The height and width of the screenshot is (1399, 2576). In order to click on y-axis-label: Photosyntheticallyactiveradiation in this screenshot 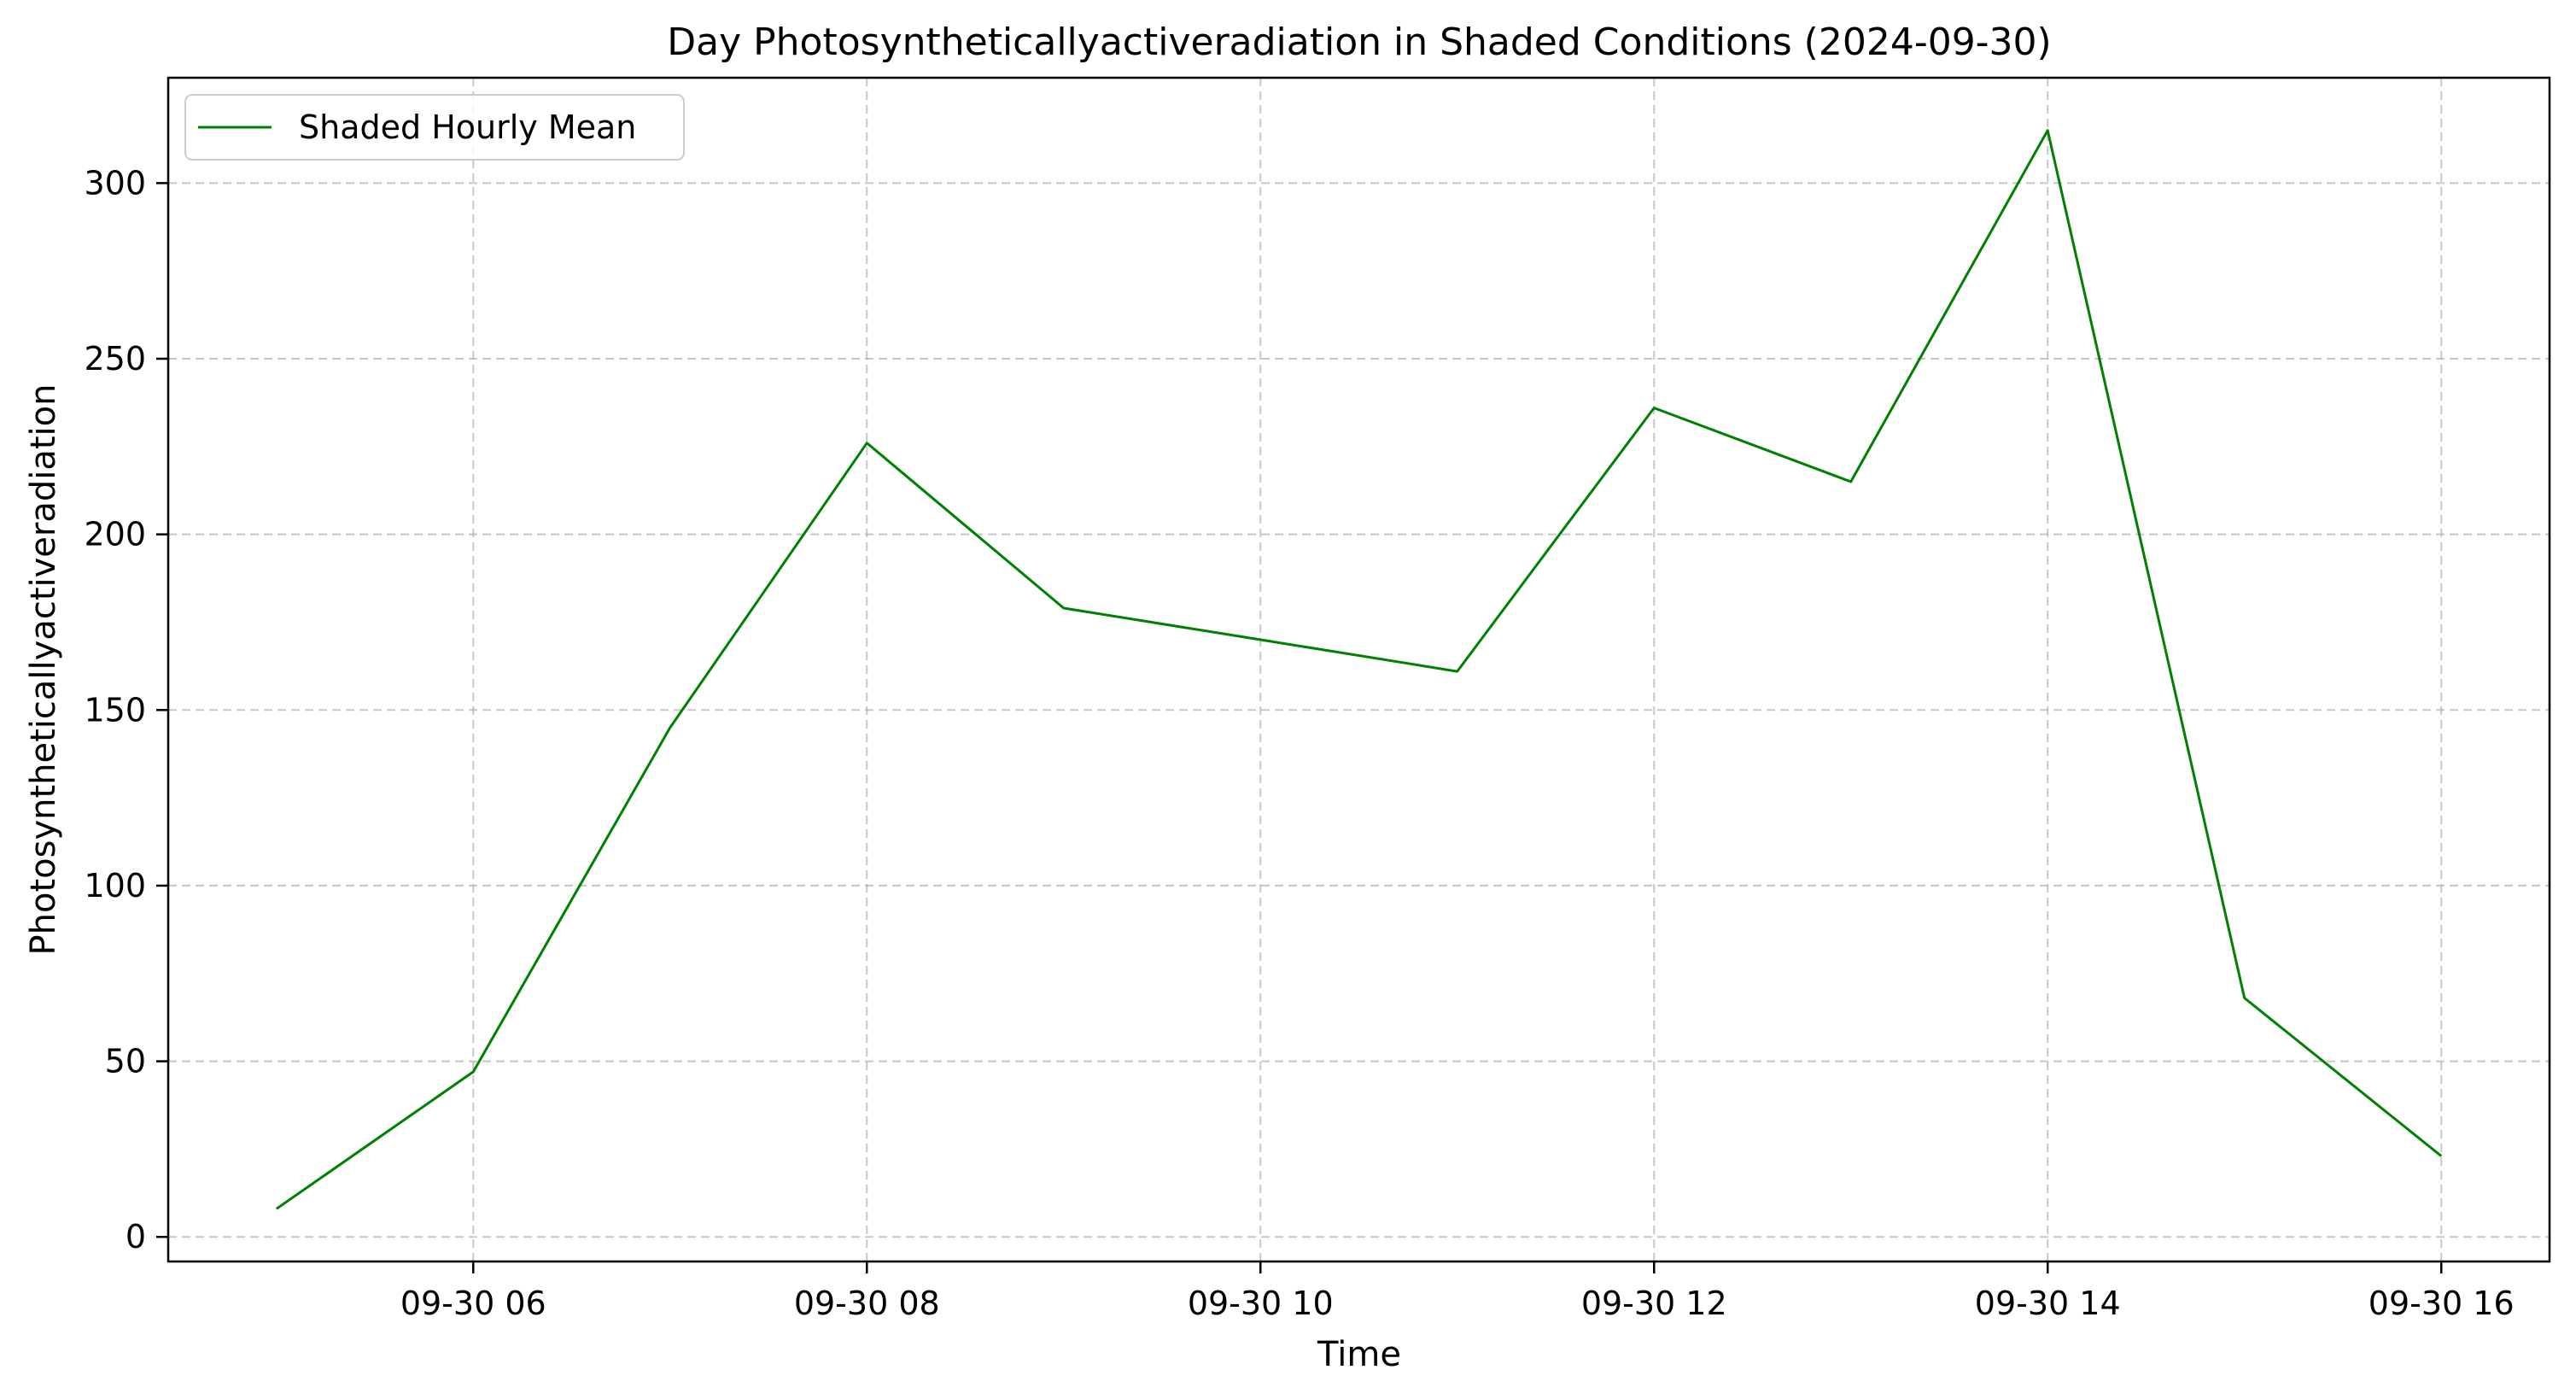, I will do `click(43, 670)`.